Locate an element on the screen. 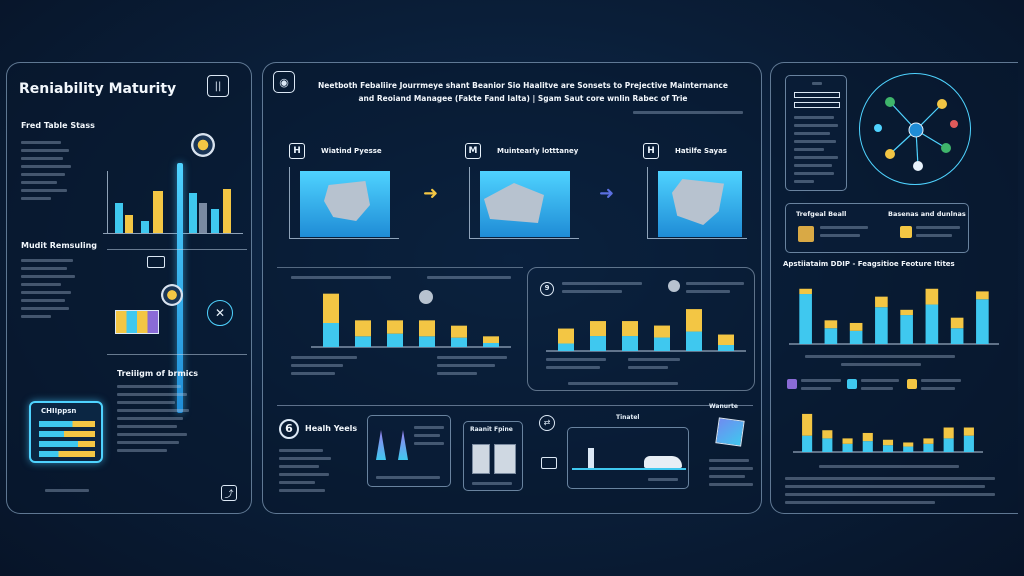  subcard-number: 9 is located at coordinates (547, 289).